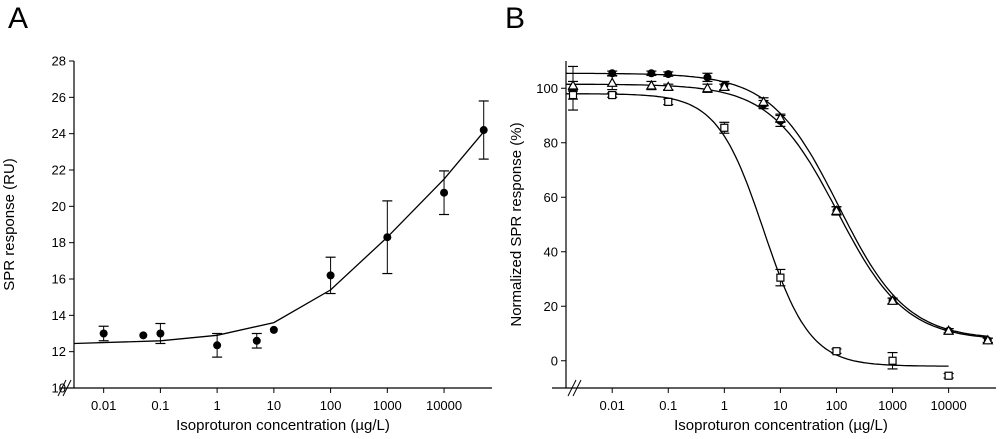  Describe the element at coordinates (59, 97) in the screenshot. I see `panel-a-y-tick-label: 26` at that location.